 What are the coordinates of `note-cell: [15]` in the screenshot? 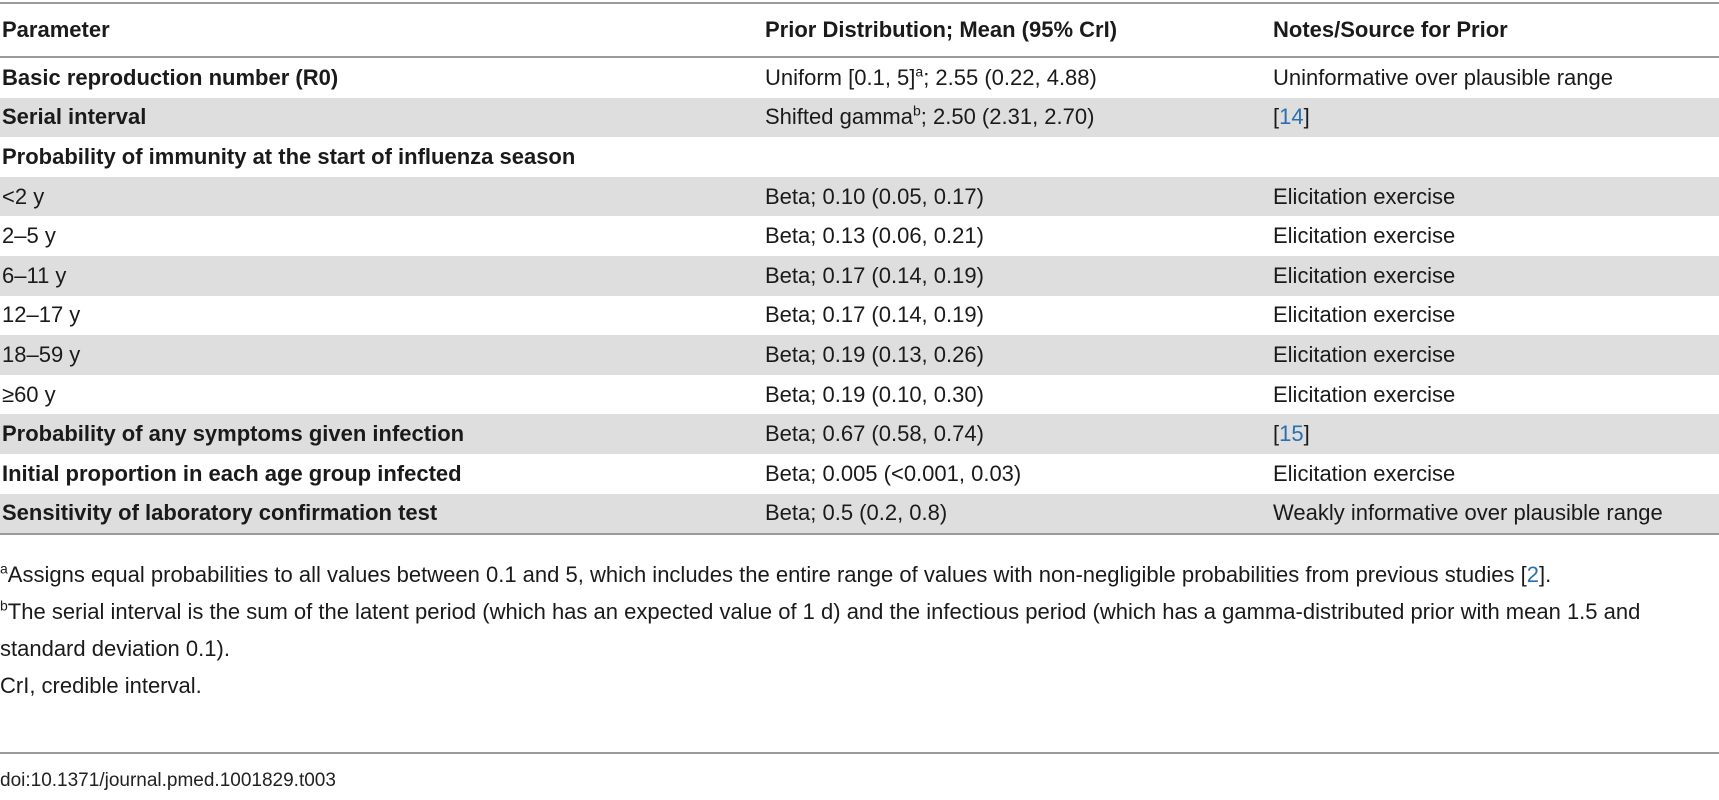 It's located at (1495, 434).